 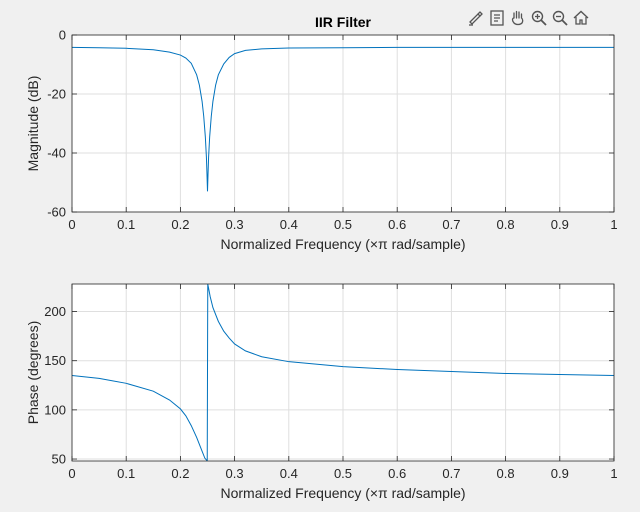 I want to click on y-tick-label: -20, so click(x=56, y=94).